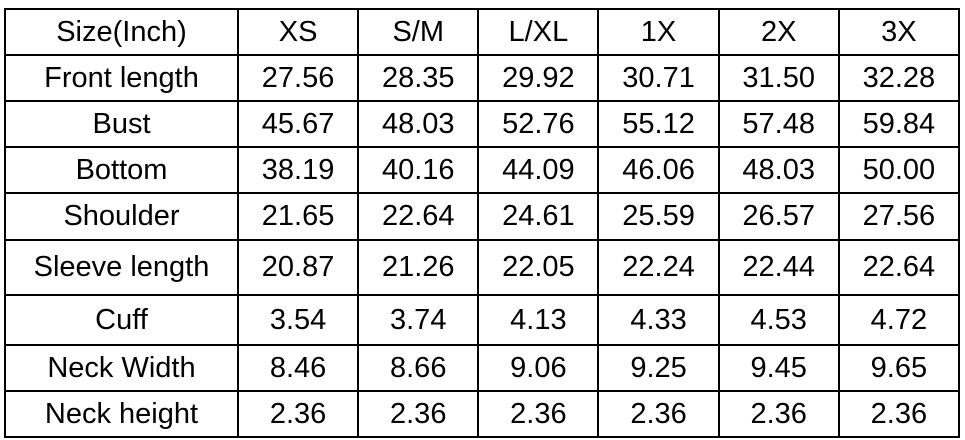 The width and height of the screenshot is (965, 440). I want to click on cell: 9.65, so click(899, 368).